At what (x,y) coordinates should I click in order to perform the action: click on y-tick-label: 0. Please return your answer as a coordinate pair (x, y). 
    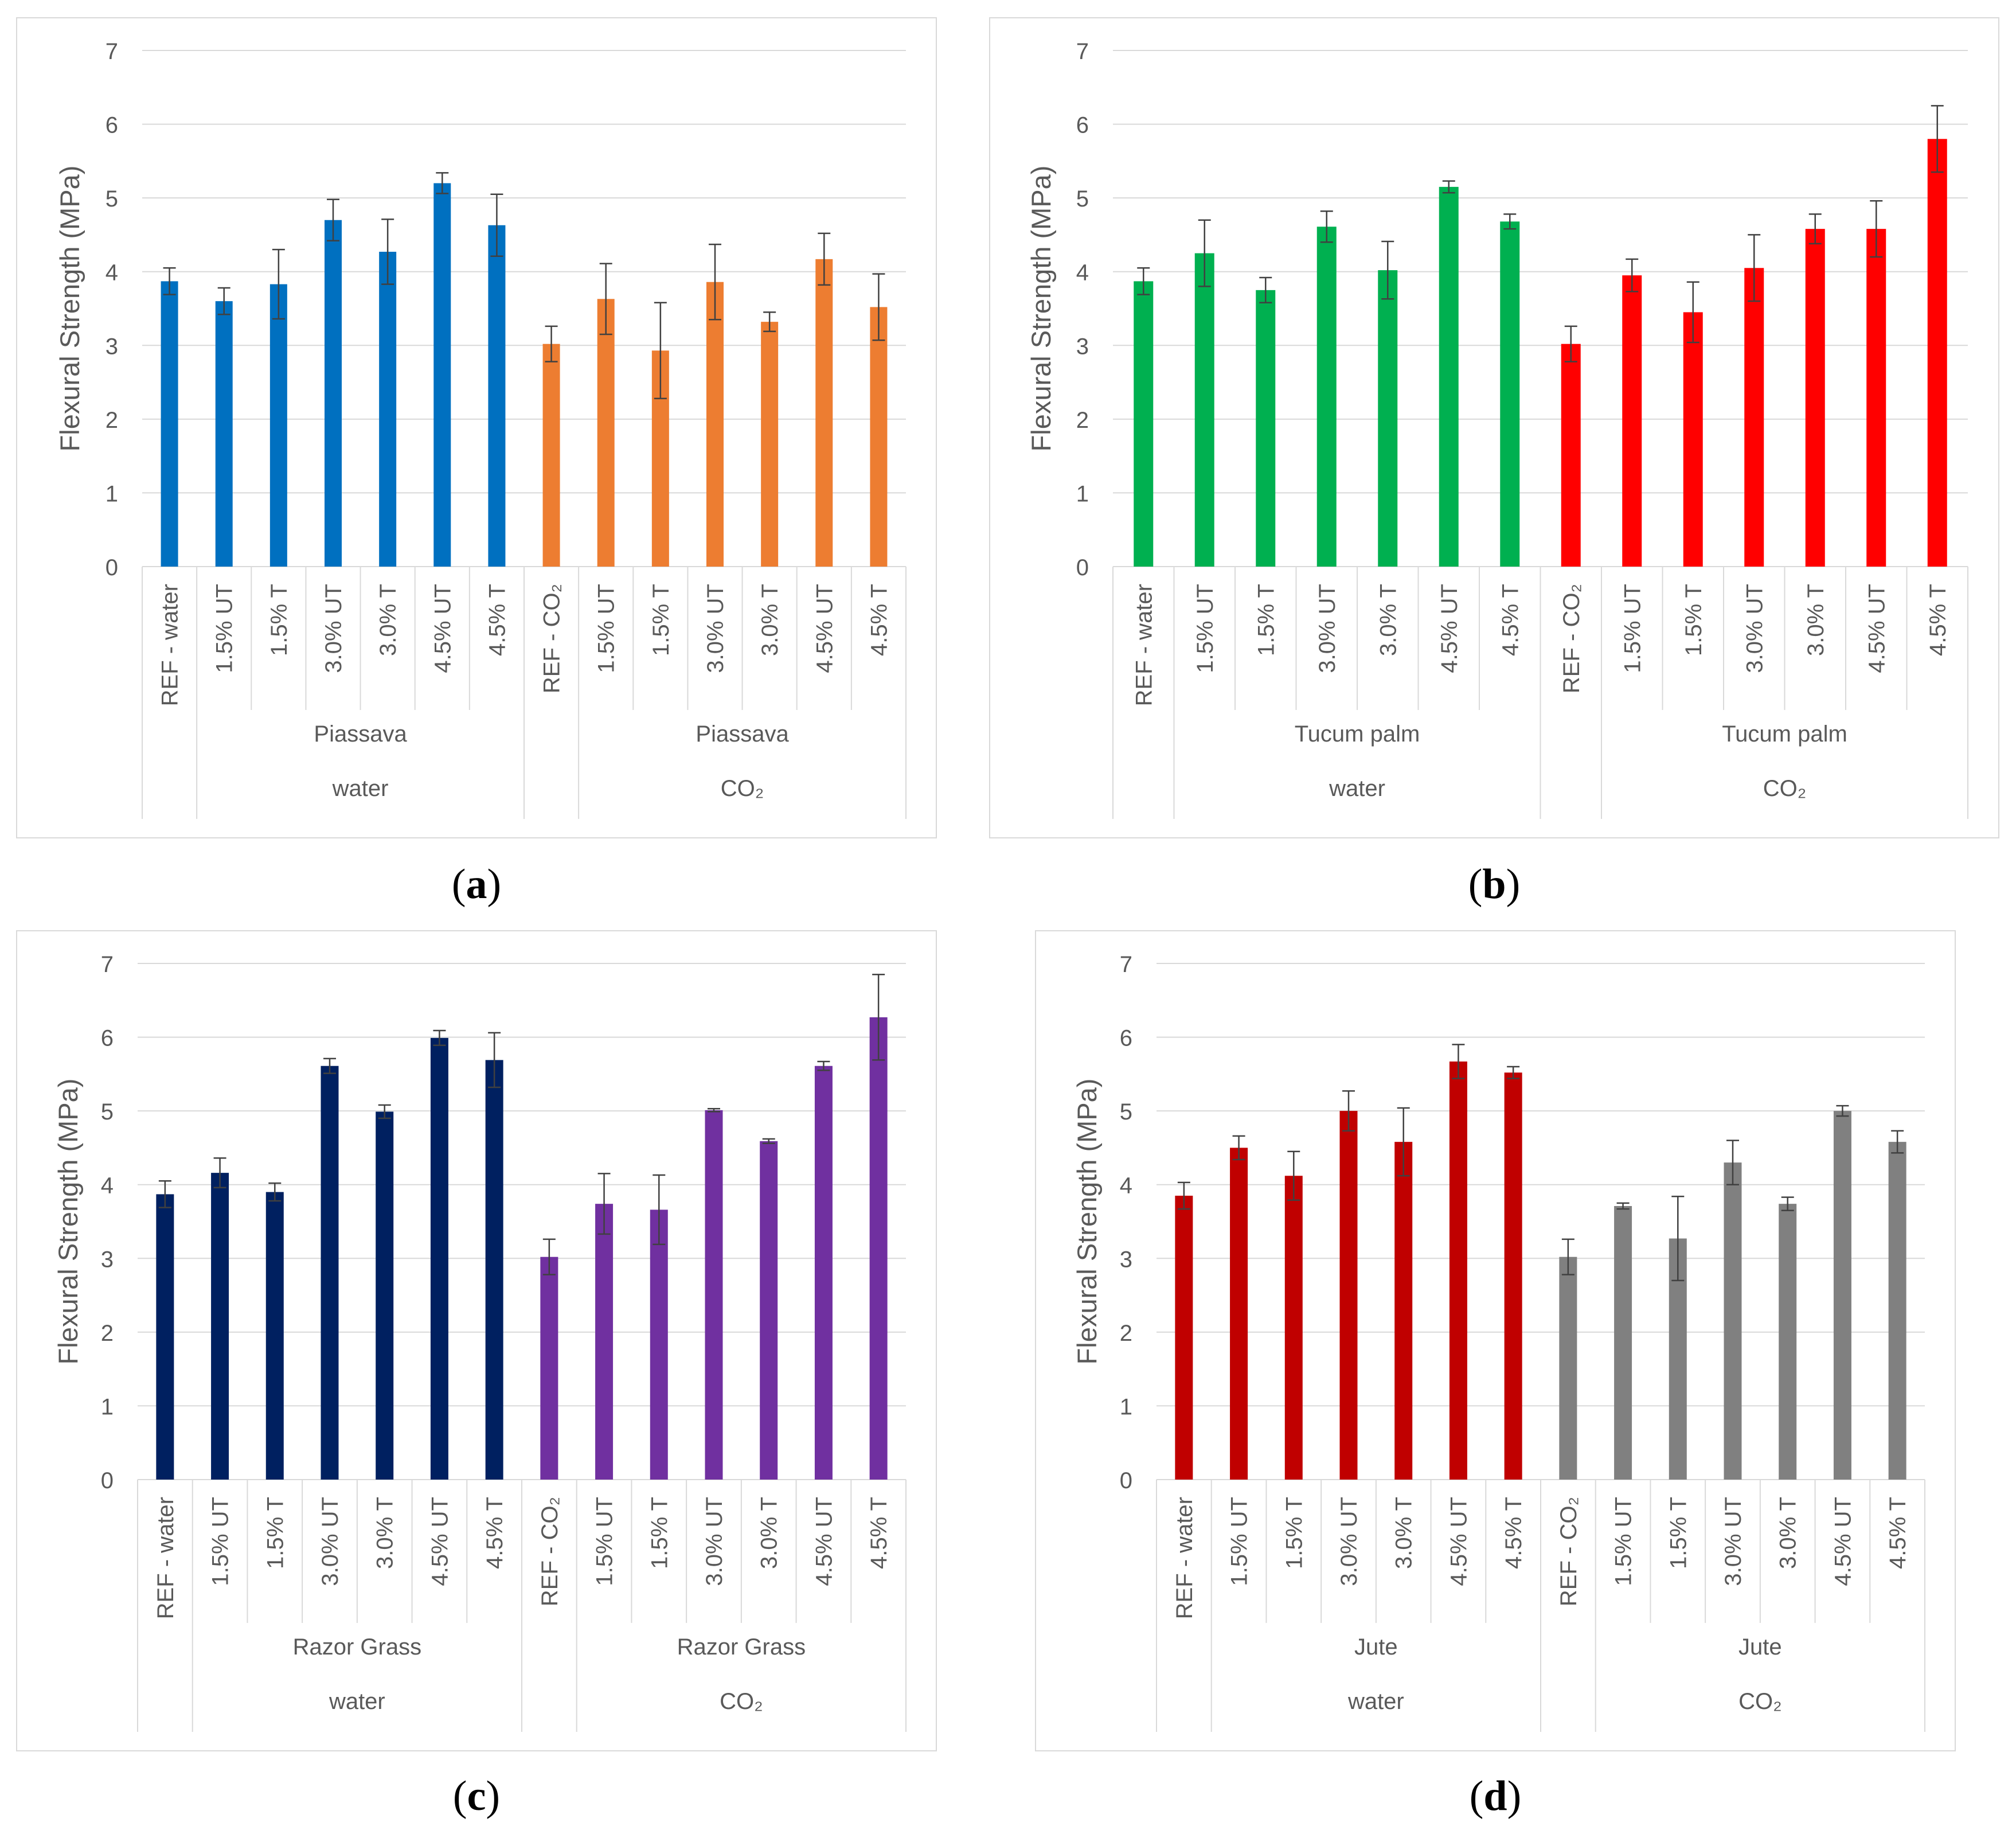
    Looking at the image, I should click on (107, 1480).